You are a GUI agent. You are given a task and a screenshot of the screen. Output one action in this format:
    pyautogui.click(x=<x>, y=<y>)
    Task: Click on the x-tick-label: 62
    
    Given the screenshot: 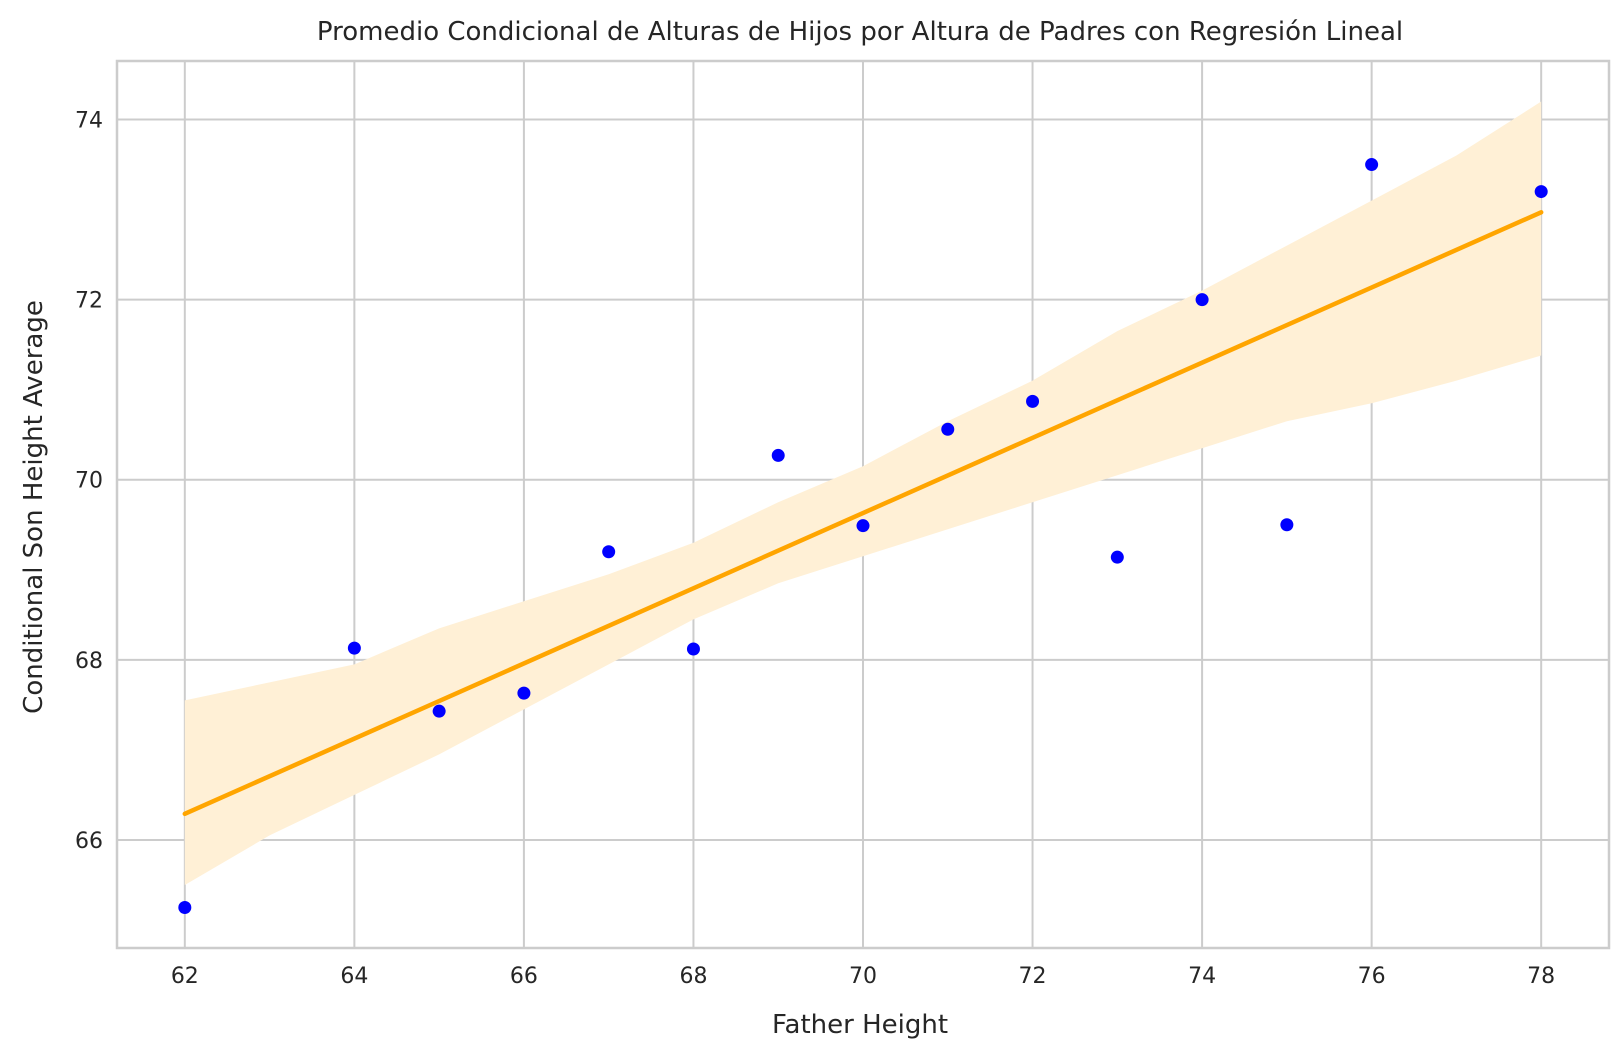 What is the action you would take?
    pyautogui.click(x=185, y=976)
    